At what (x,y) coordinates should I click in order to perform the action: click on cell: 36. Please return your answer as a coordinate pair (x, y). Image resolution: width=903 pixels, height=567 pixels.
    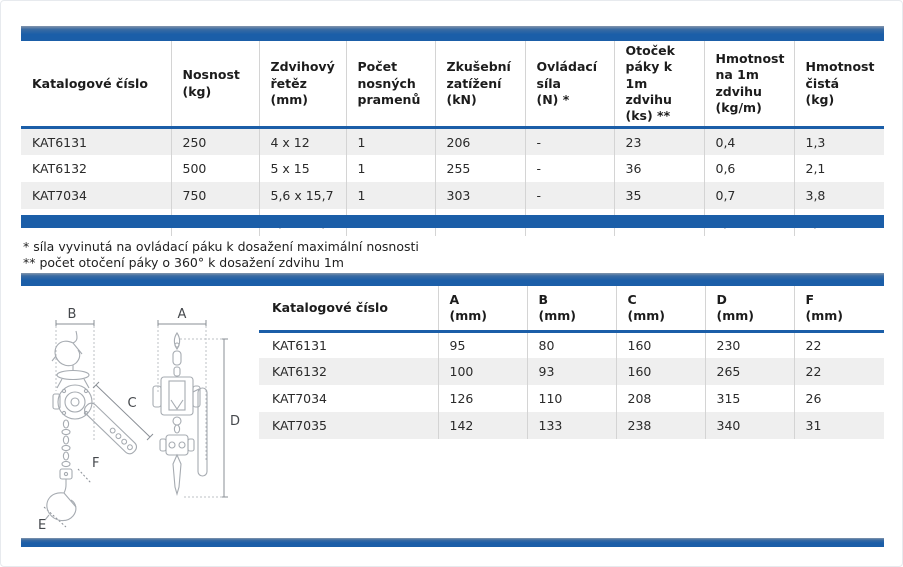
    Looking at the image, I should click on (659, 168).